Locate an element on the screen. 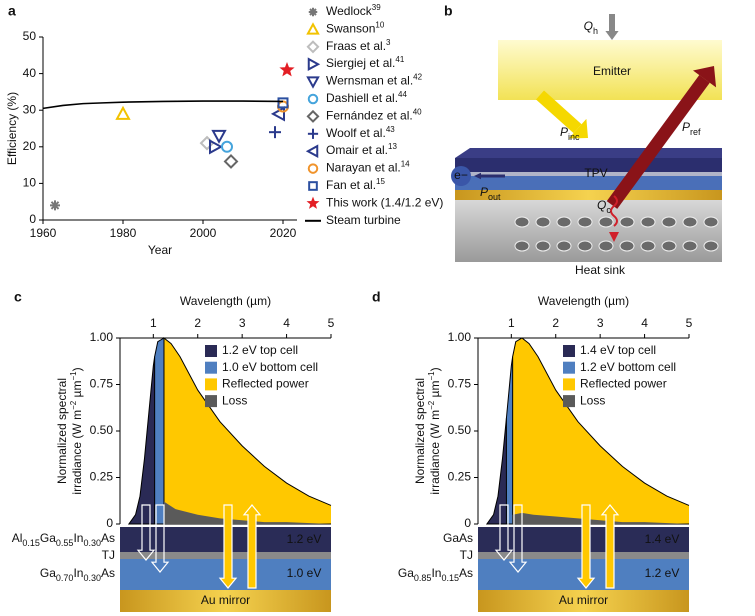 This screenshot has height=616, width=755. legend-name: Wedlock is located at coordinates (349, 11).